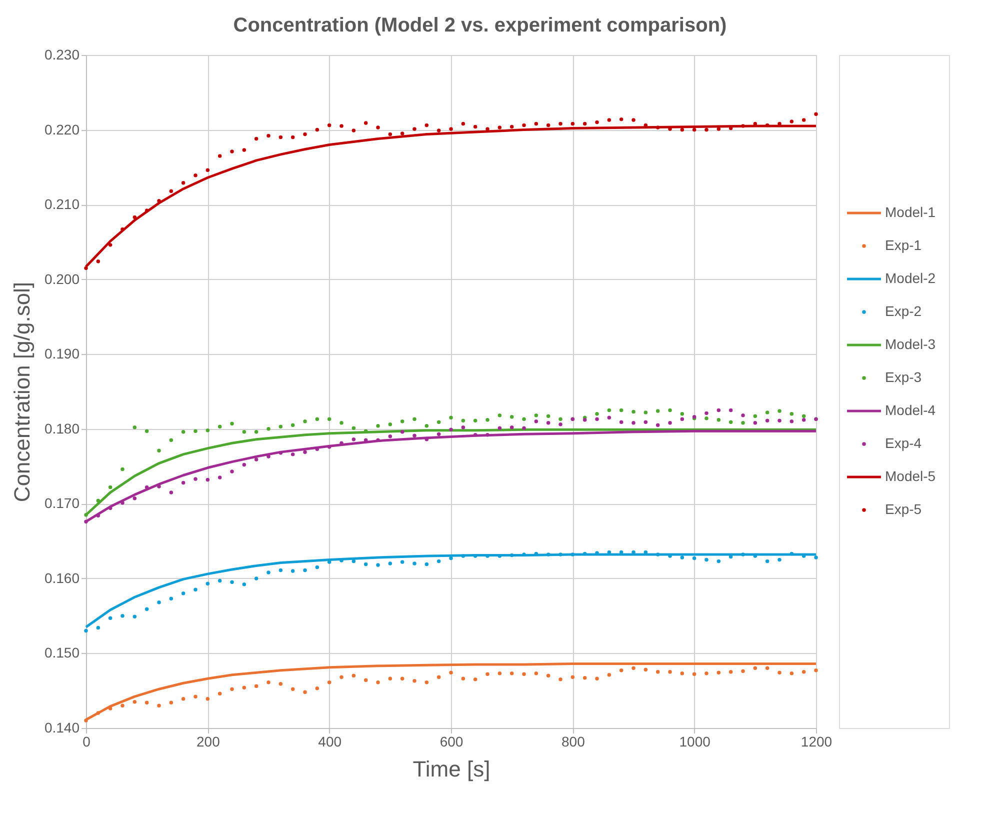 Image resolution: width=992 pixels, height=832 pixels. Describe the element at coordinates (452, 742) in the screenshot. I see `x-tick-label: 600` at that location.